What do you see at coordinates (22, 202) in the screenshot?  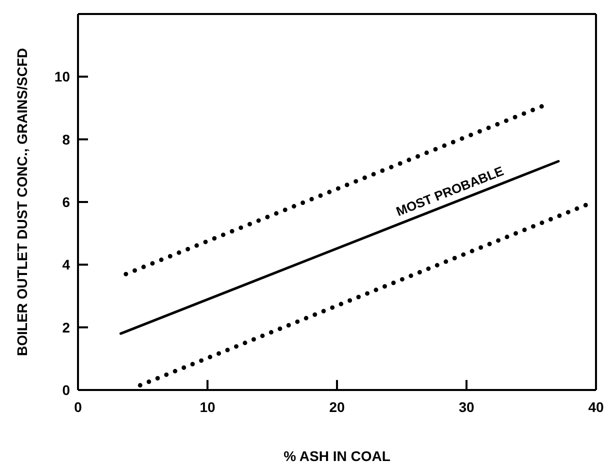 I see `y-axis-title: BOILER OUTLET DUST CONC., GRAINS/SCFD` at bounding box center [22, 202].